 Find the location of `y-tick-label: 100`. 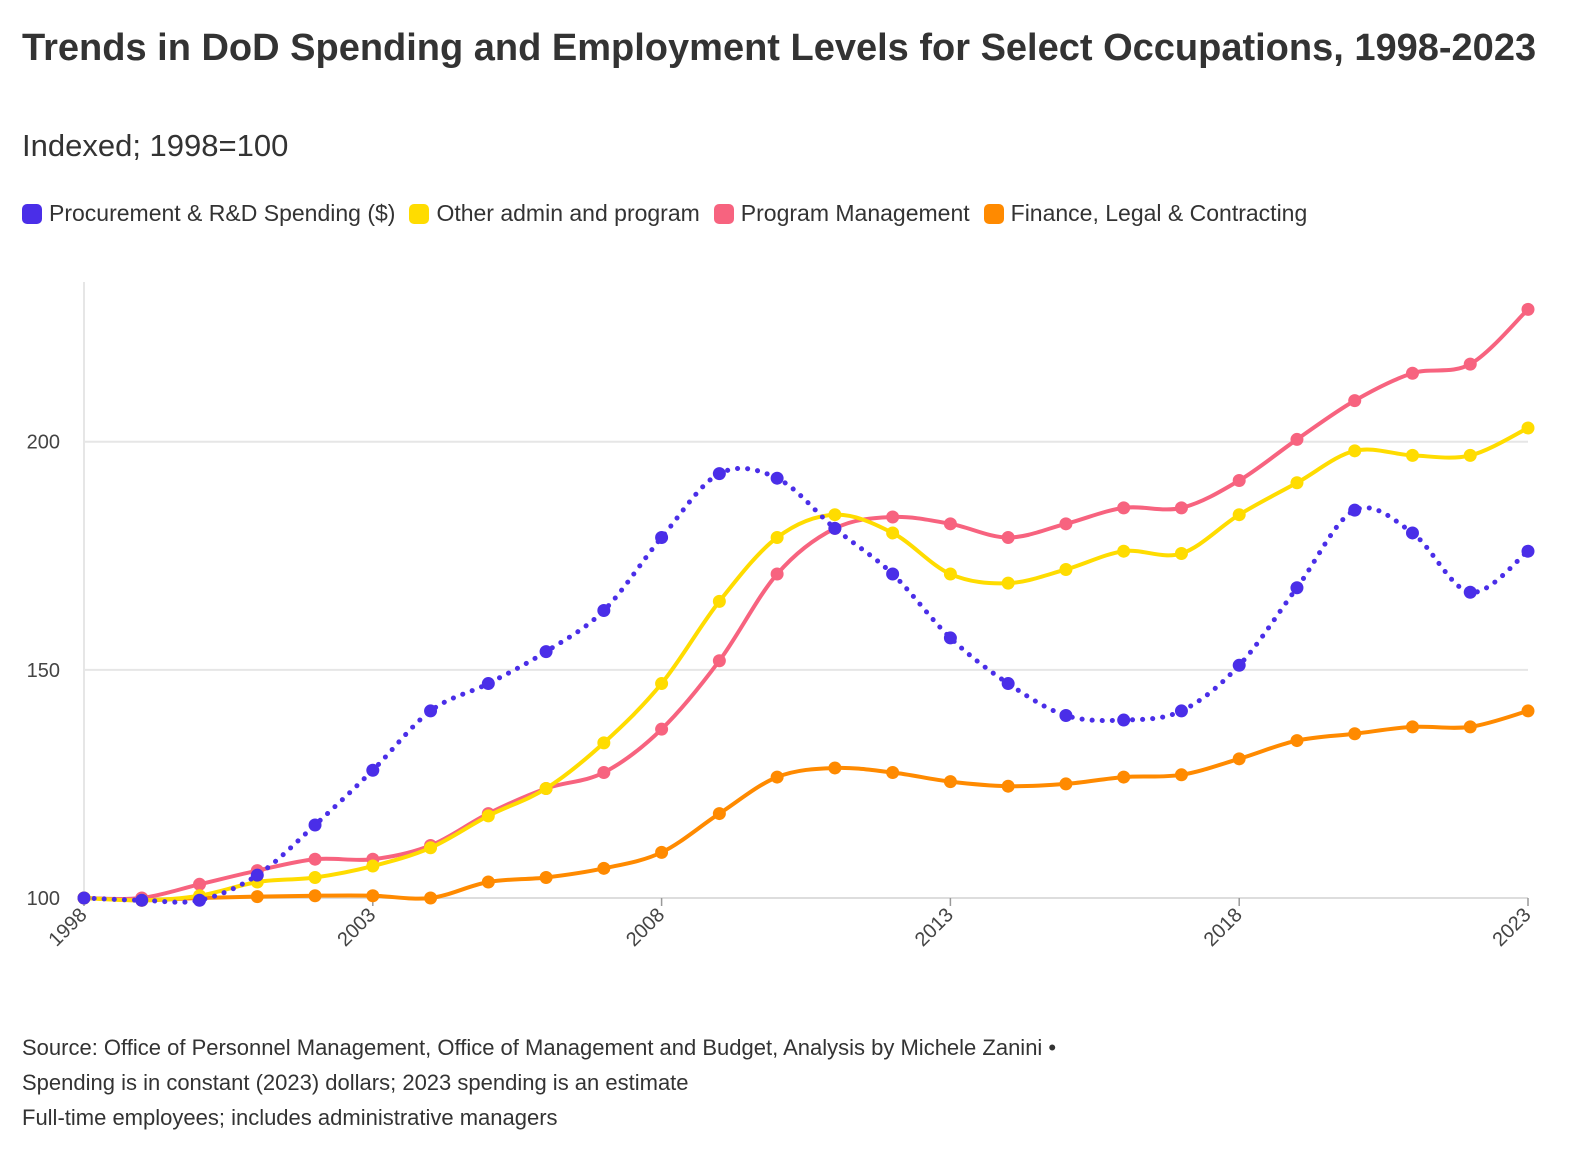

y-tick-label: 100 is located at coordinates (43, 899).